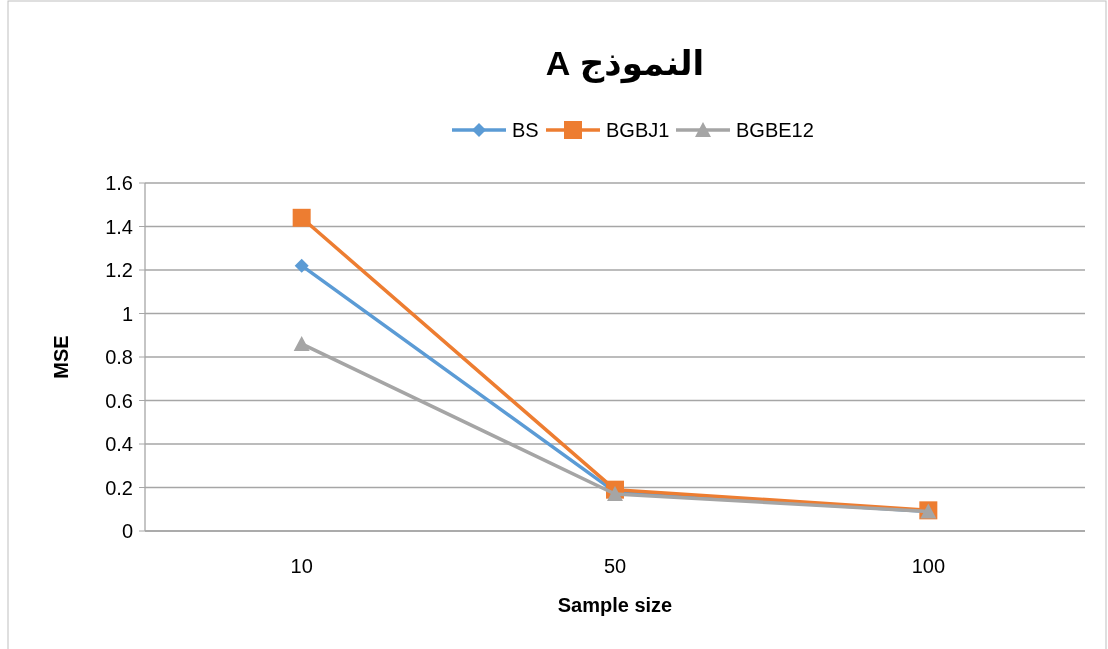  What do you see at coordinates (775, 130) in the screenshot?
I see `legend-label: BGBE12` at bounding box center [775, 130].